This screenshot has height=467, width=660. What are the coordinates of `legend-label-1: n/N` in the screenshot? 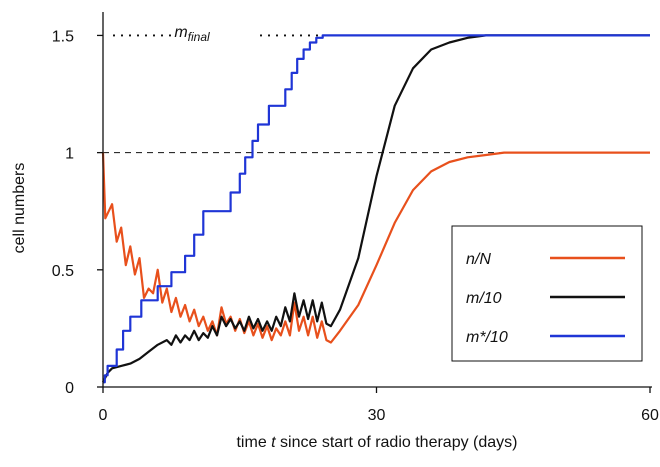 It's located at (478, 259).